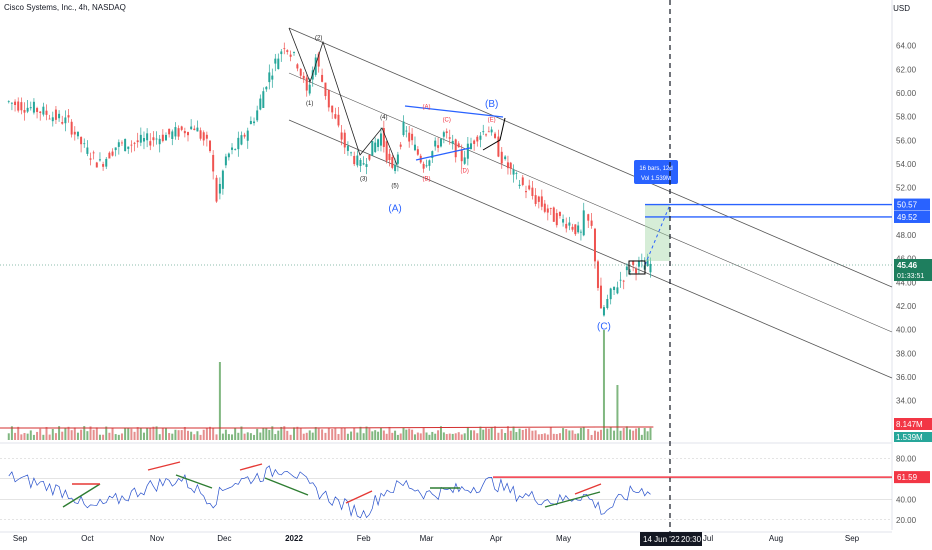  Describe the element at coordinates (906, 93) in the screenshot. I see `price-tick-label: 60.00` at that location.